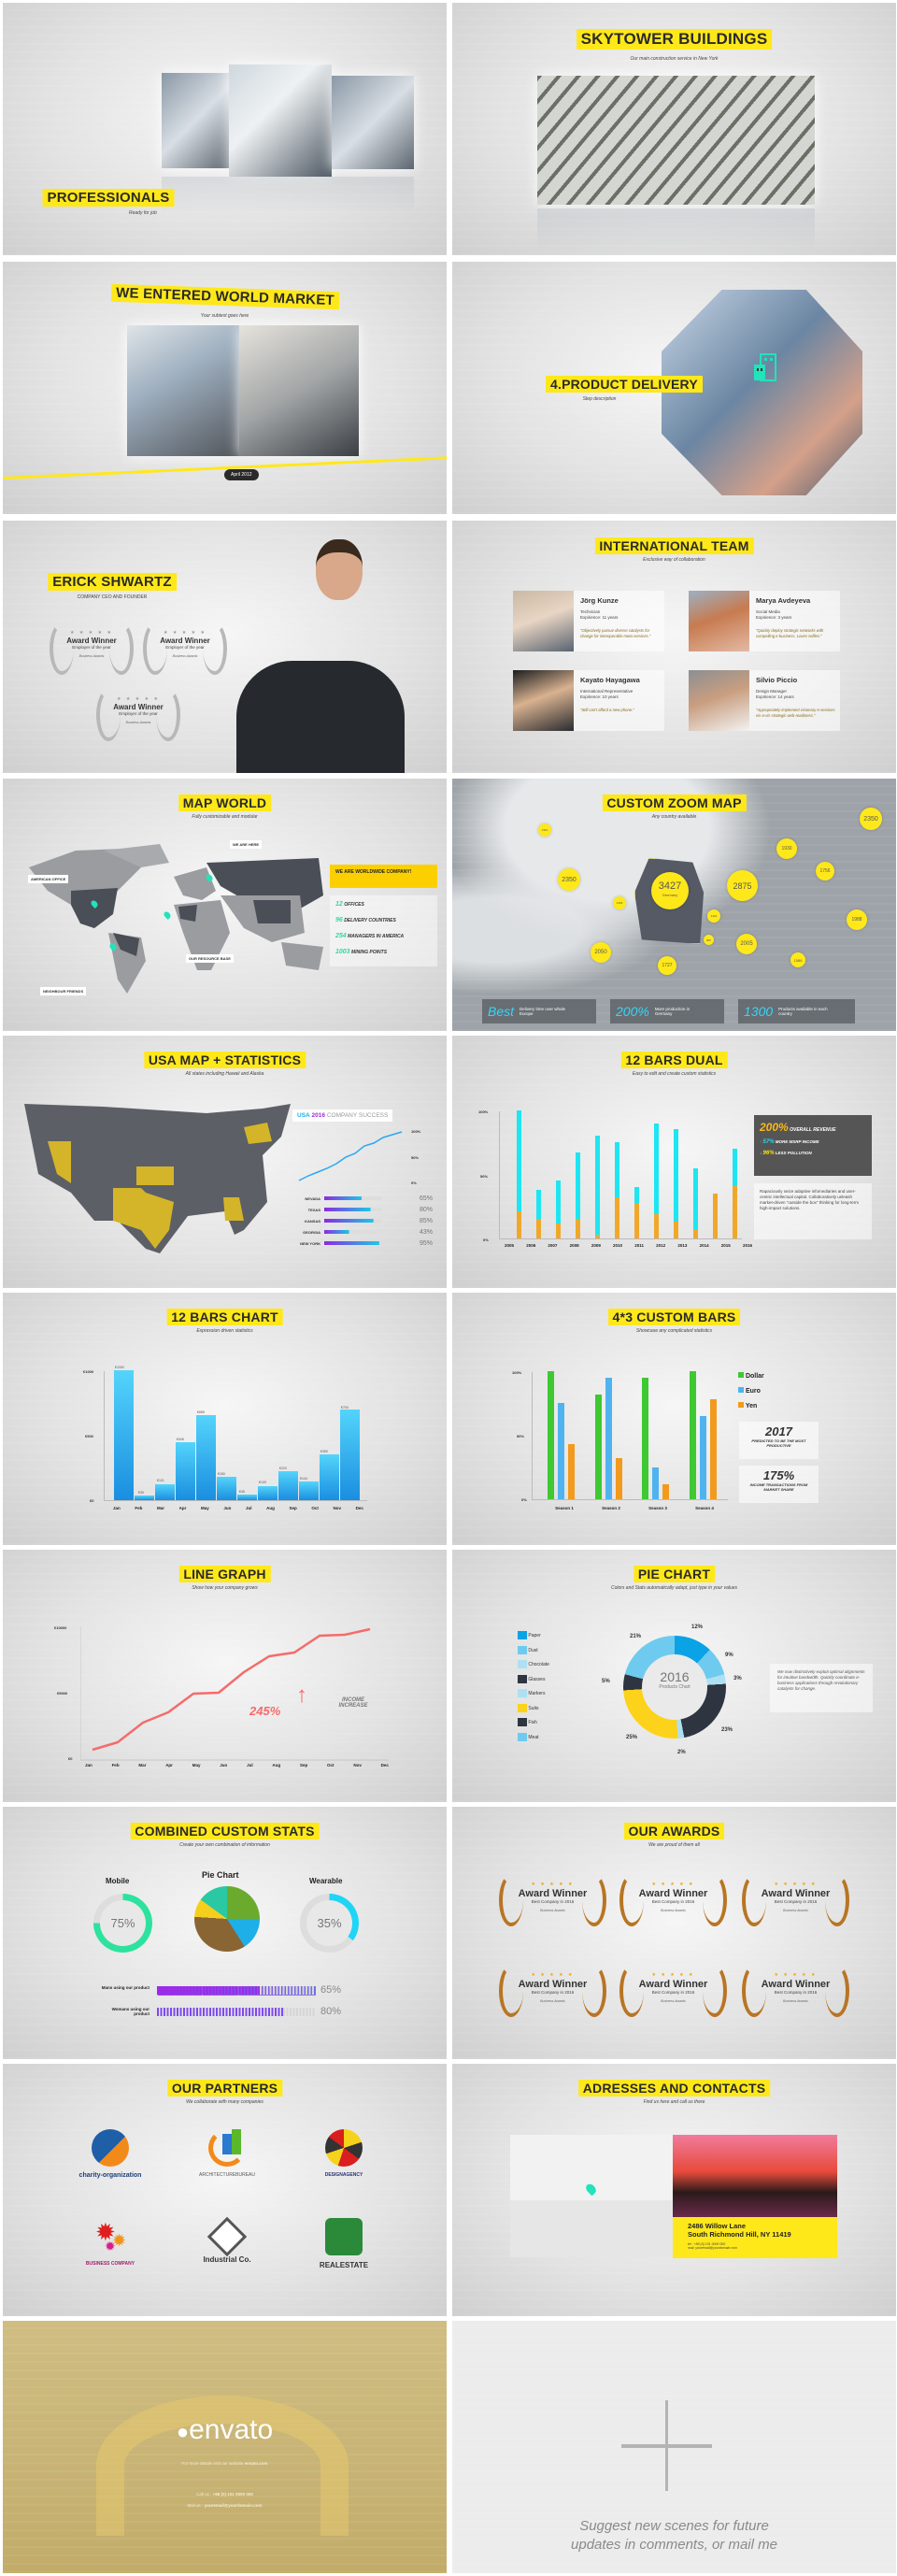 The image size is (897, 2576). I want to click on map-label-neighbour-friends: NEIGHBOUR FRIENDS, so click(63, 991).